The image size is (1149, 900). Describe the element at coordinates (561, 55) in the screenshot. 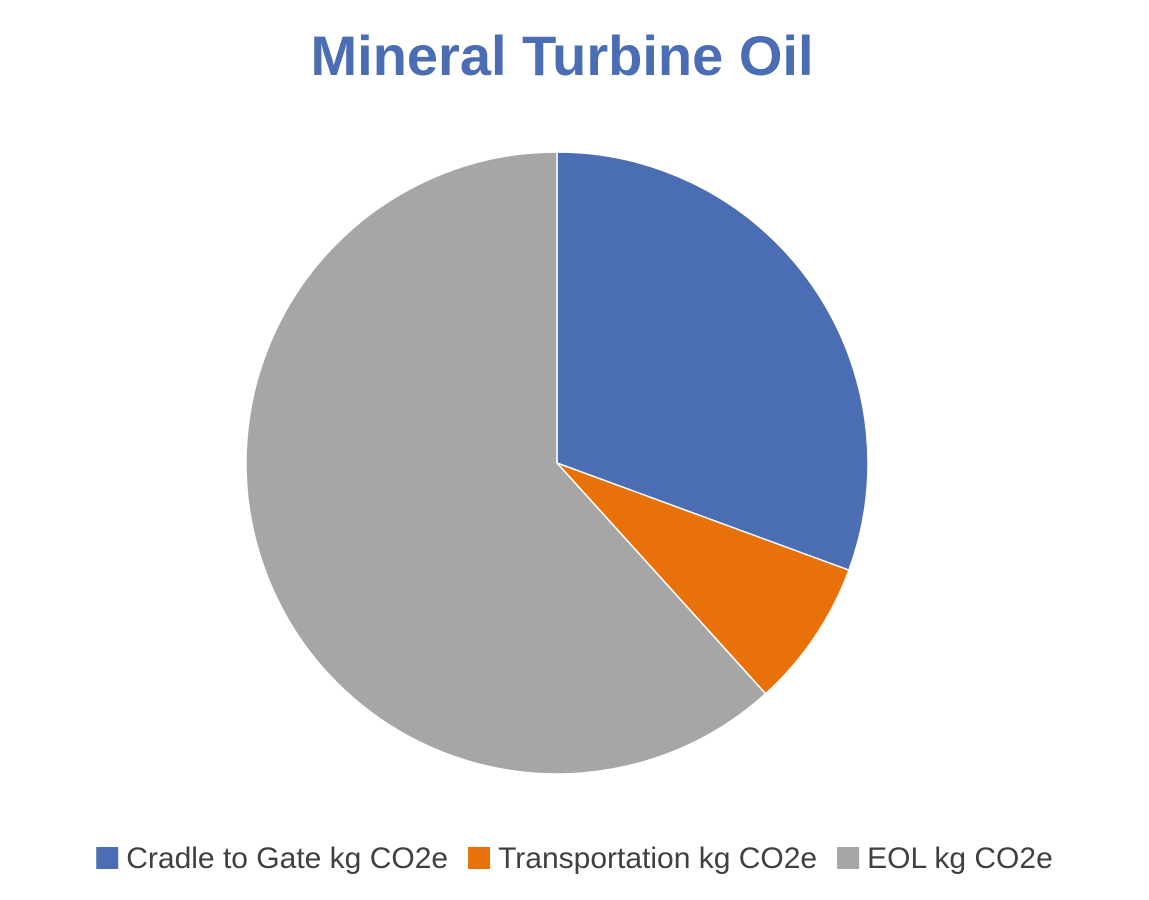

I see `chart-title: Mineral Turbine Oil` at that location.